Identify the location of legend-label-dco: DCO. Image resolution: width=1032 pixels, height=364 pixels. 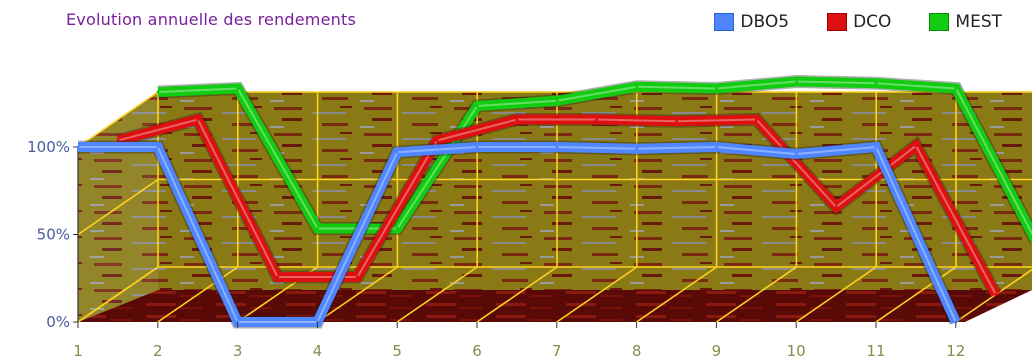
(872, 22).